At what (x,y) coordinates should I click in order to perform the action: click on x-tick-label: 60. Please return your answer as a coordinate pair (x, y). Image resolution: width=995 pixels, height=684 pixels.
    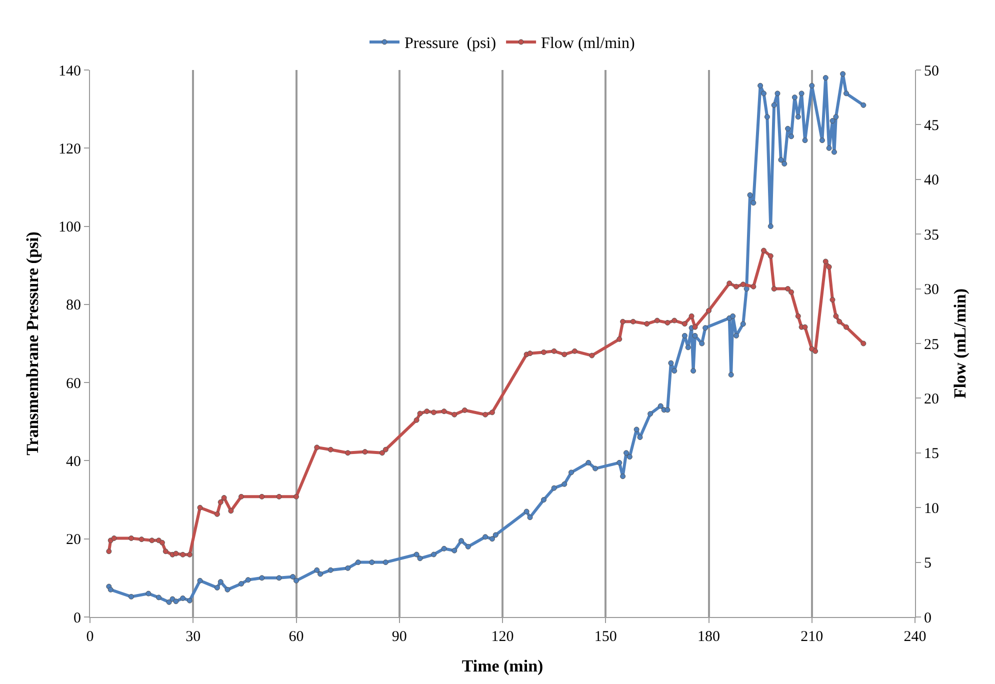
    Looking at the image, I should click on (296, 637).